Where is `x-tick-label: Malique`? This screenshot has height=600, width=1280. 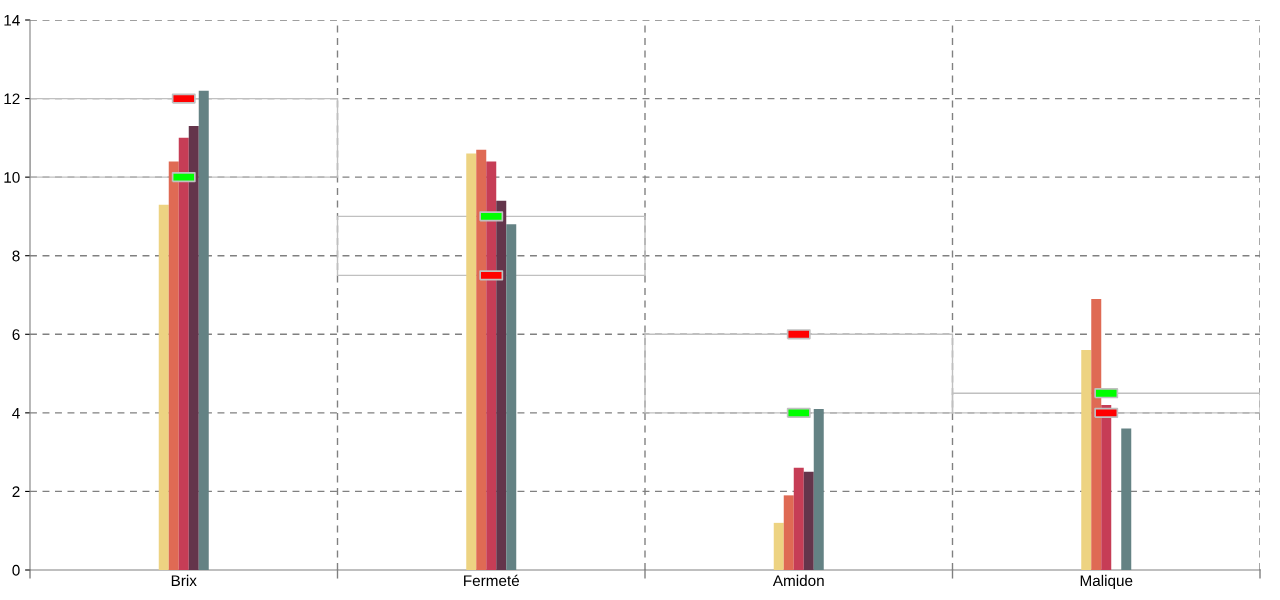
x-tick-label: Malique is located at coordinates (1106, 582).